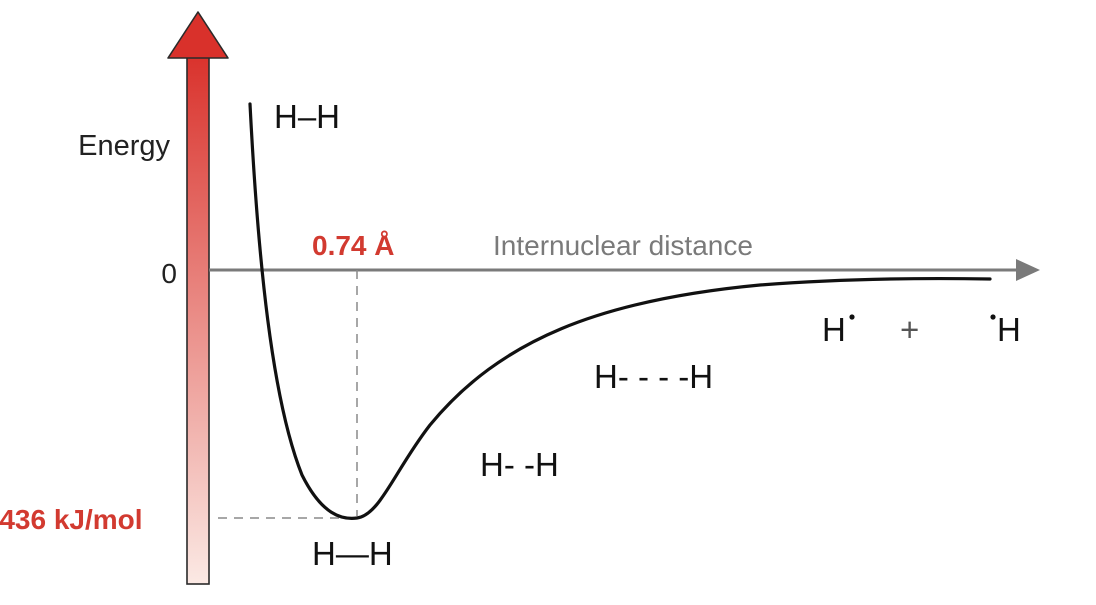  I want to click on separated-atom-left: H, so click(834, 329).